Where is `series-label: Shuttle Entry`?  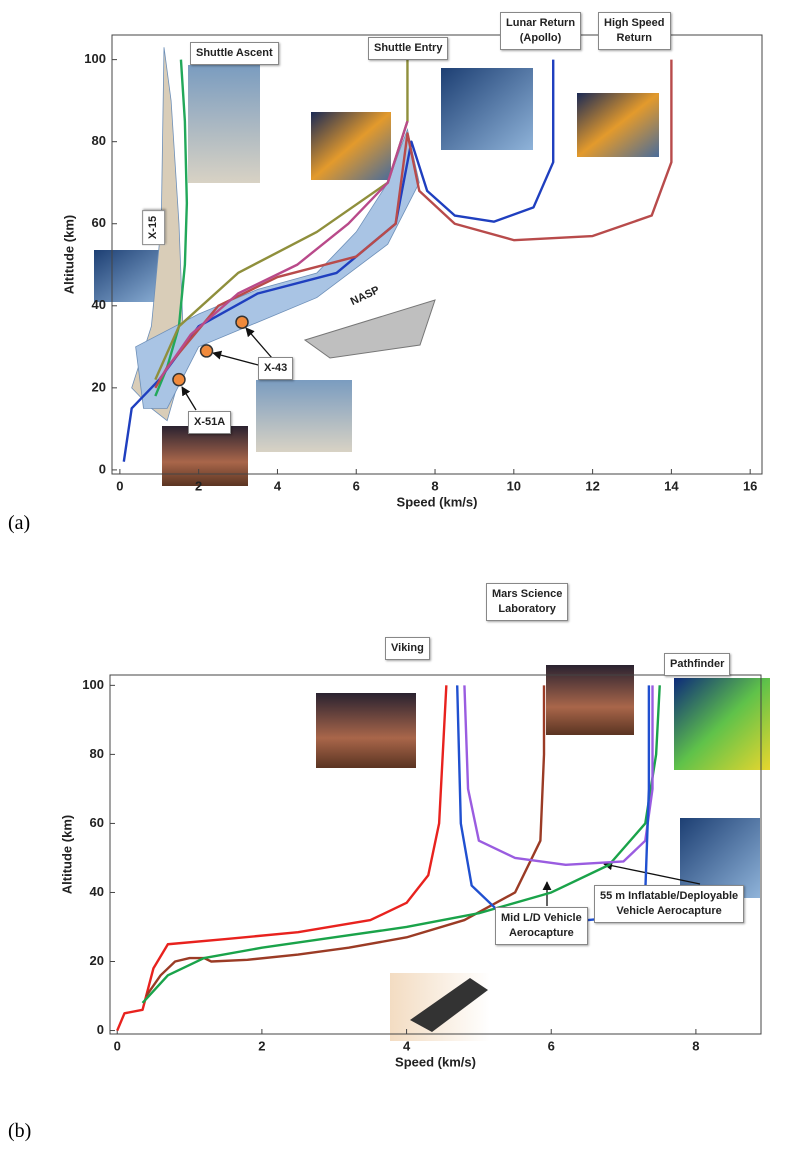 series-label: Shuttle Entry is located at coordinates (408, 48).